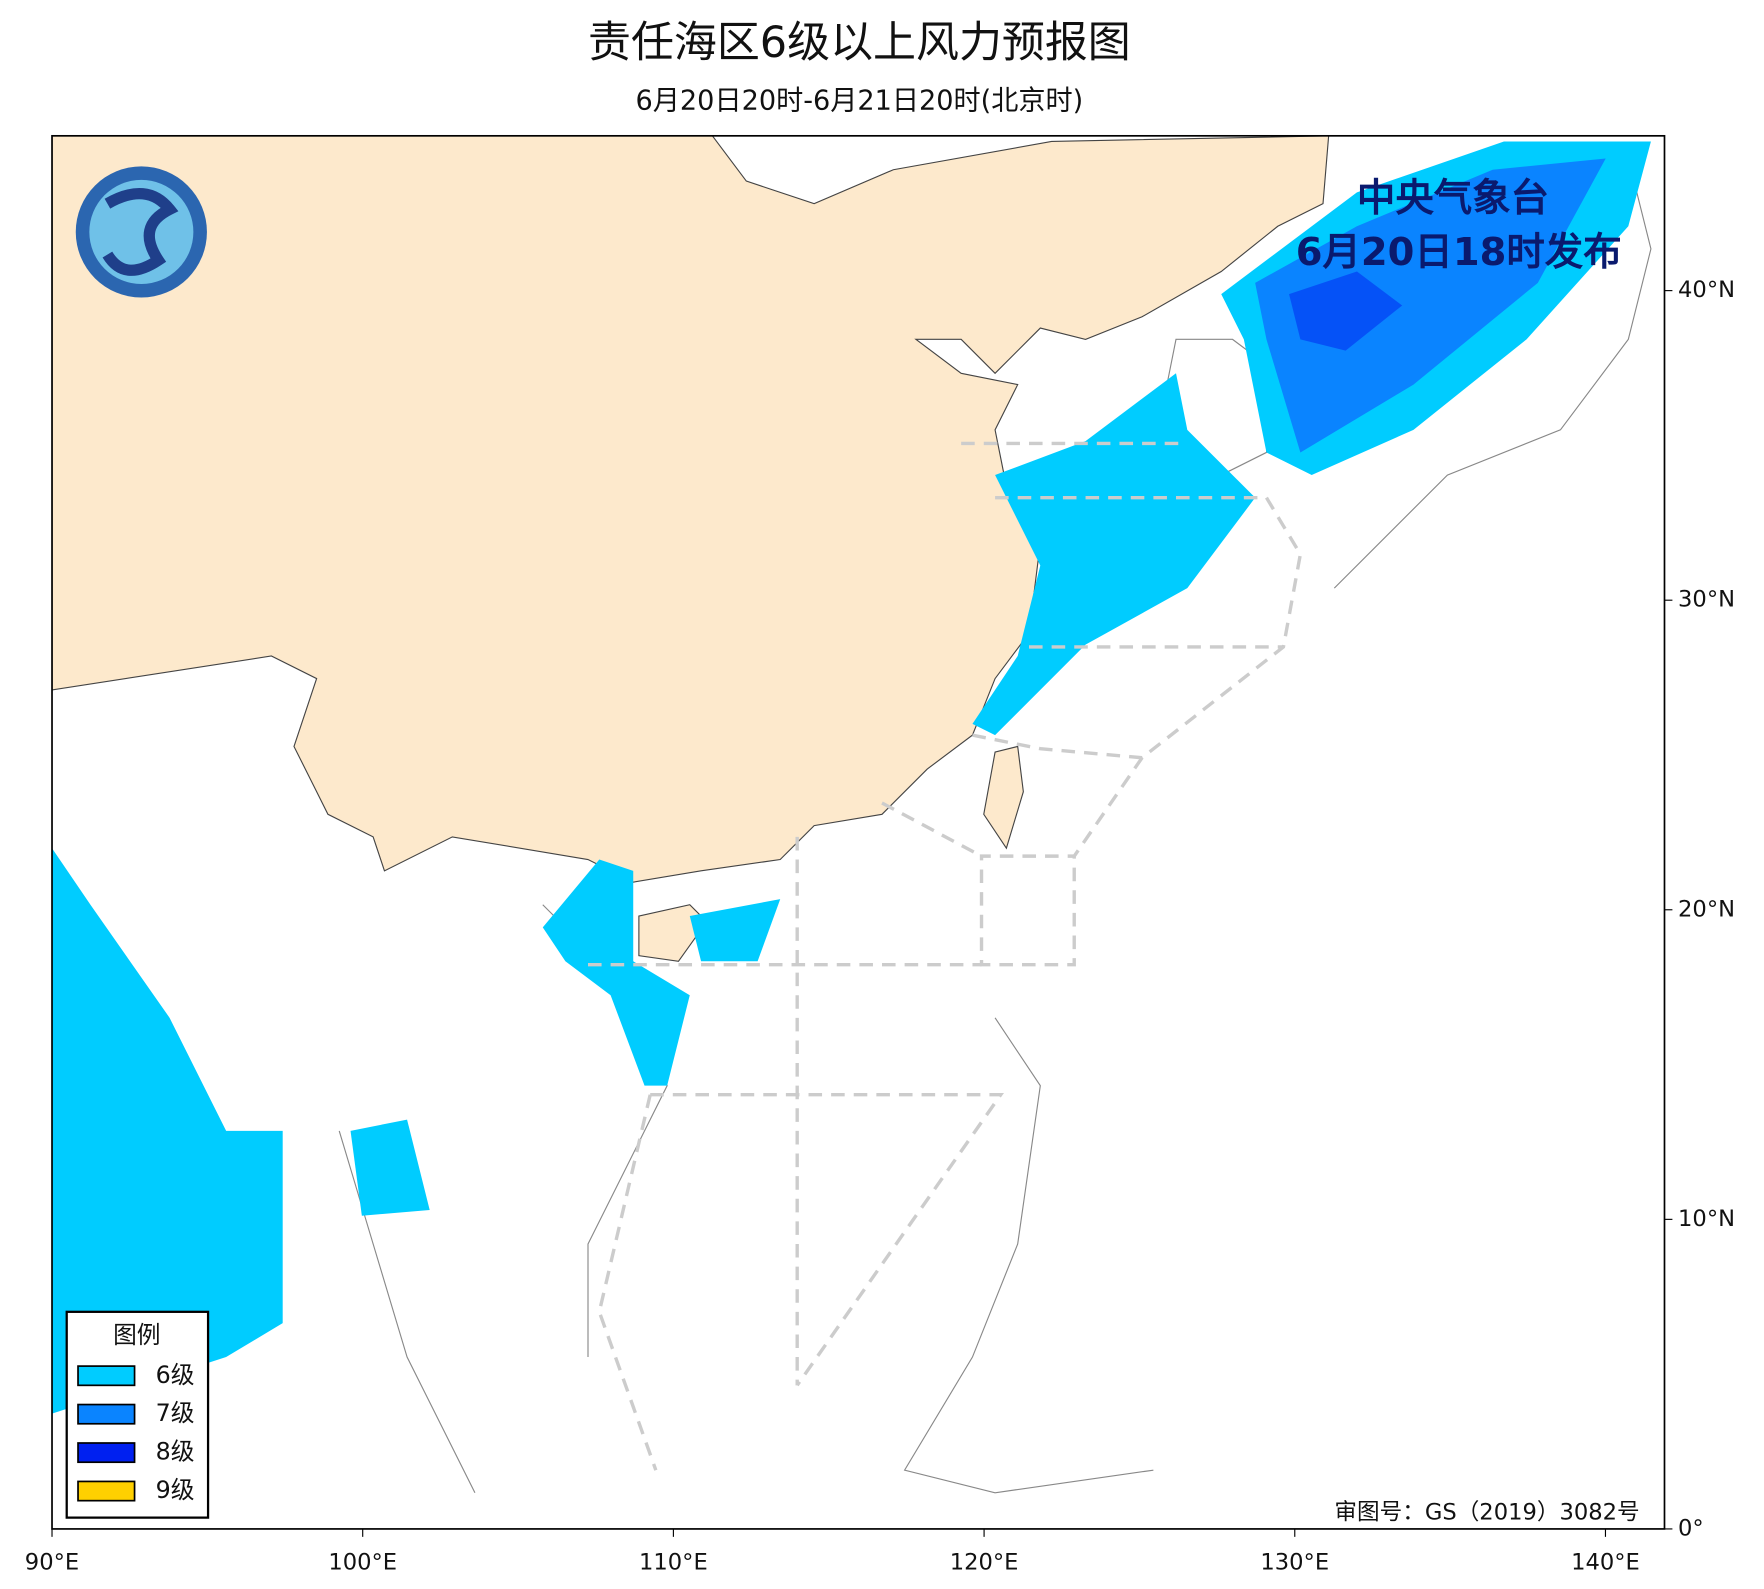  I want to click on land-taiwan, so click(1003, 797).